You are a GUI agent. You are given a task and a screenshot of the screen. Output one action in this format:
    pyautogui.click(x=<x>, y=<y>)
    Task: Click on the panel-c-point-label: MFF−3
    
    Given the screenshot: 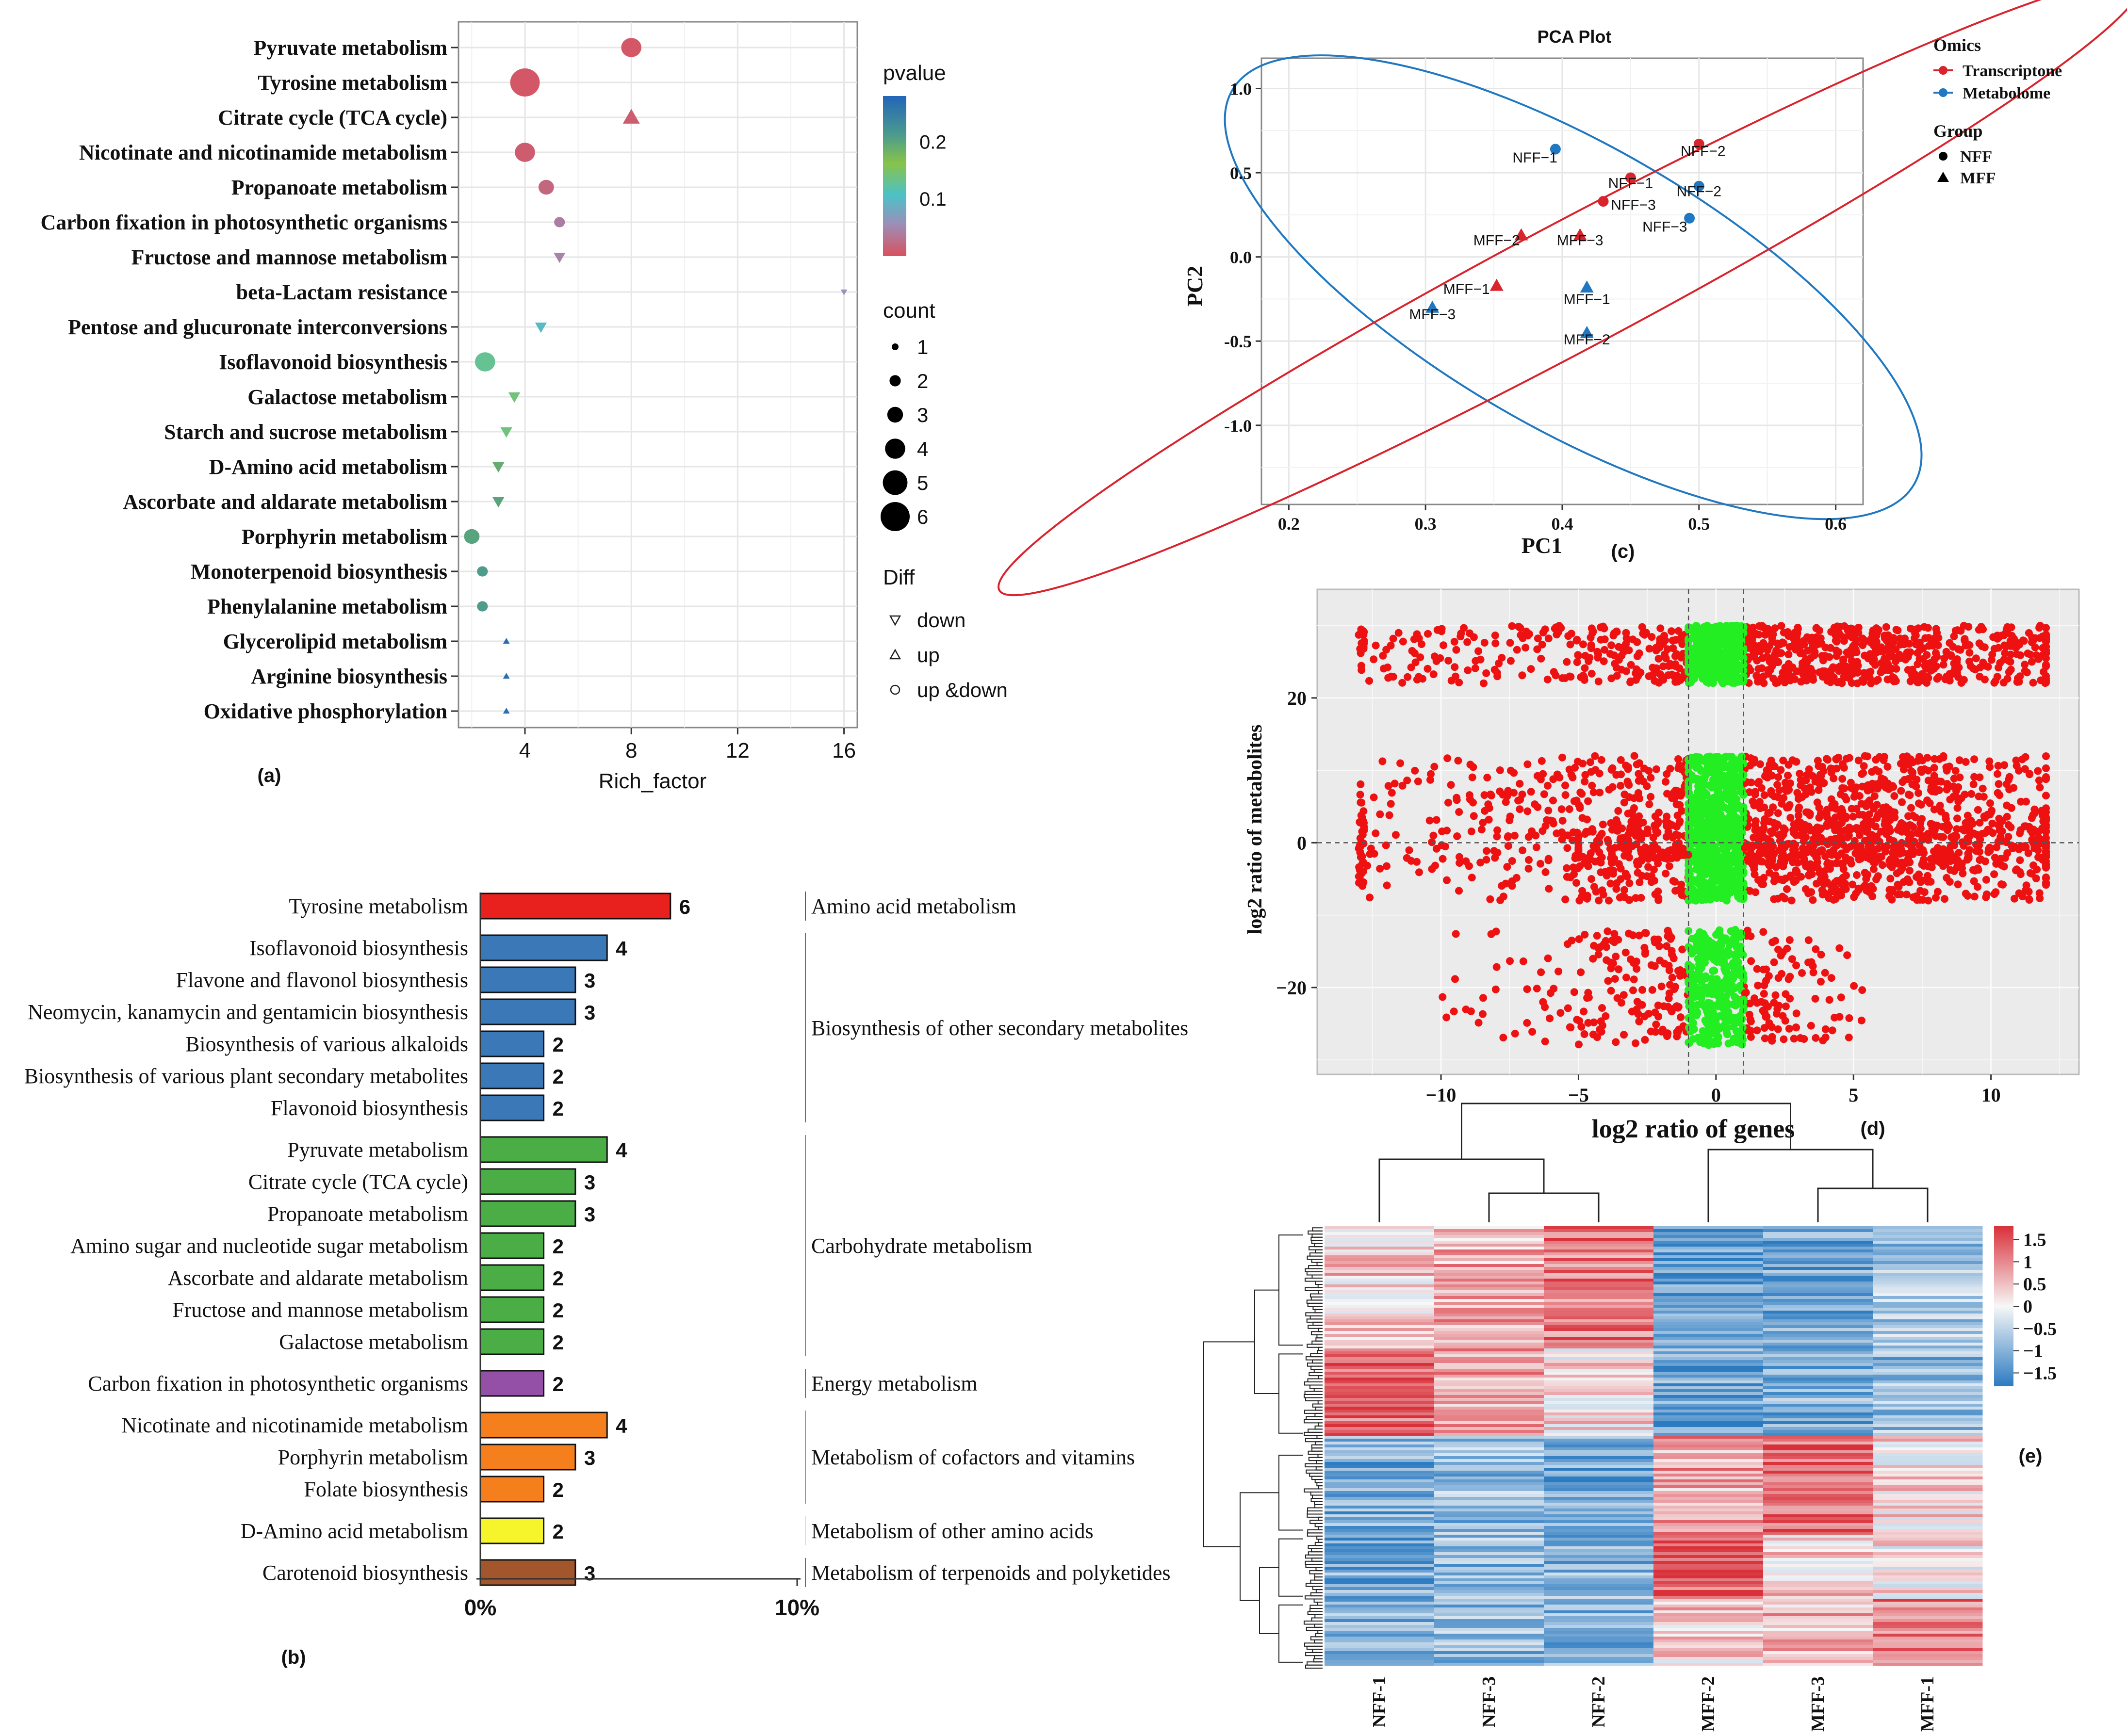 What is the action you would take?
    pyautogui.click(x=1580, y=240)
    